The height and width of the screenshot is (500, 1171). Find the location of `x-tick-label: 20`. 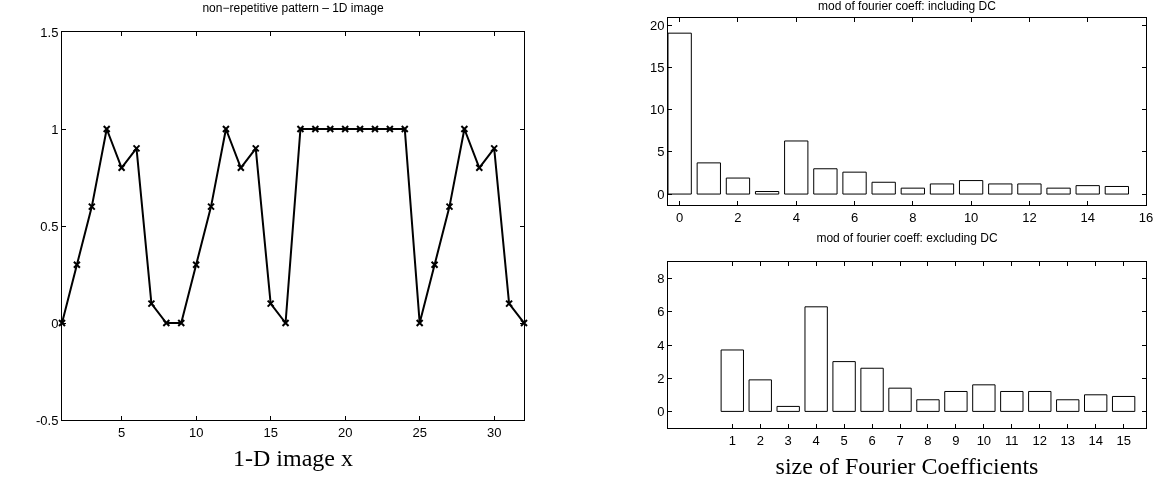

x-tick-label: 20 is located at coordinates (345, 432).